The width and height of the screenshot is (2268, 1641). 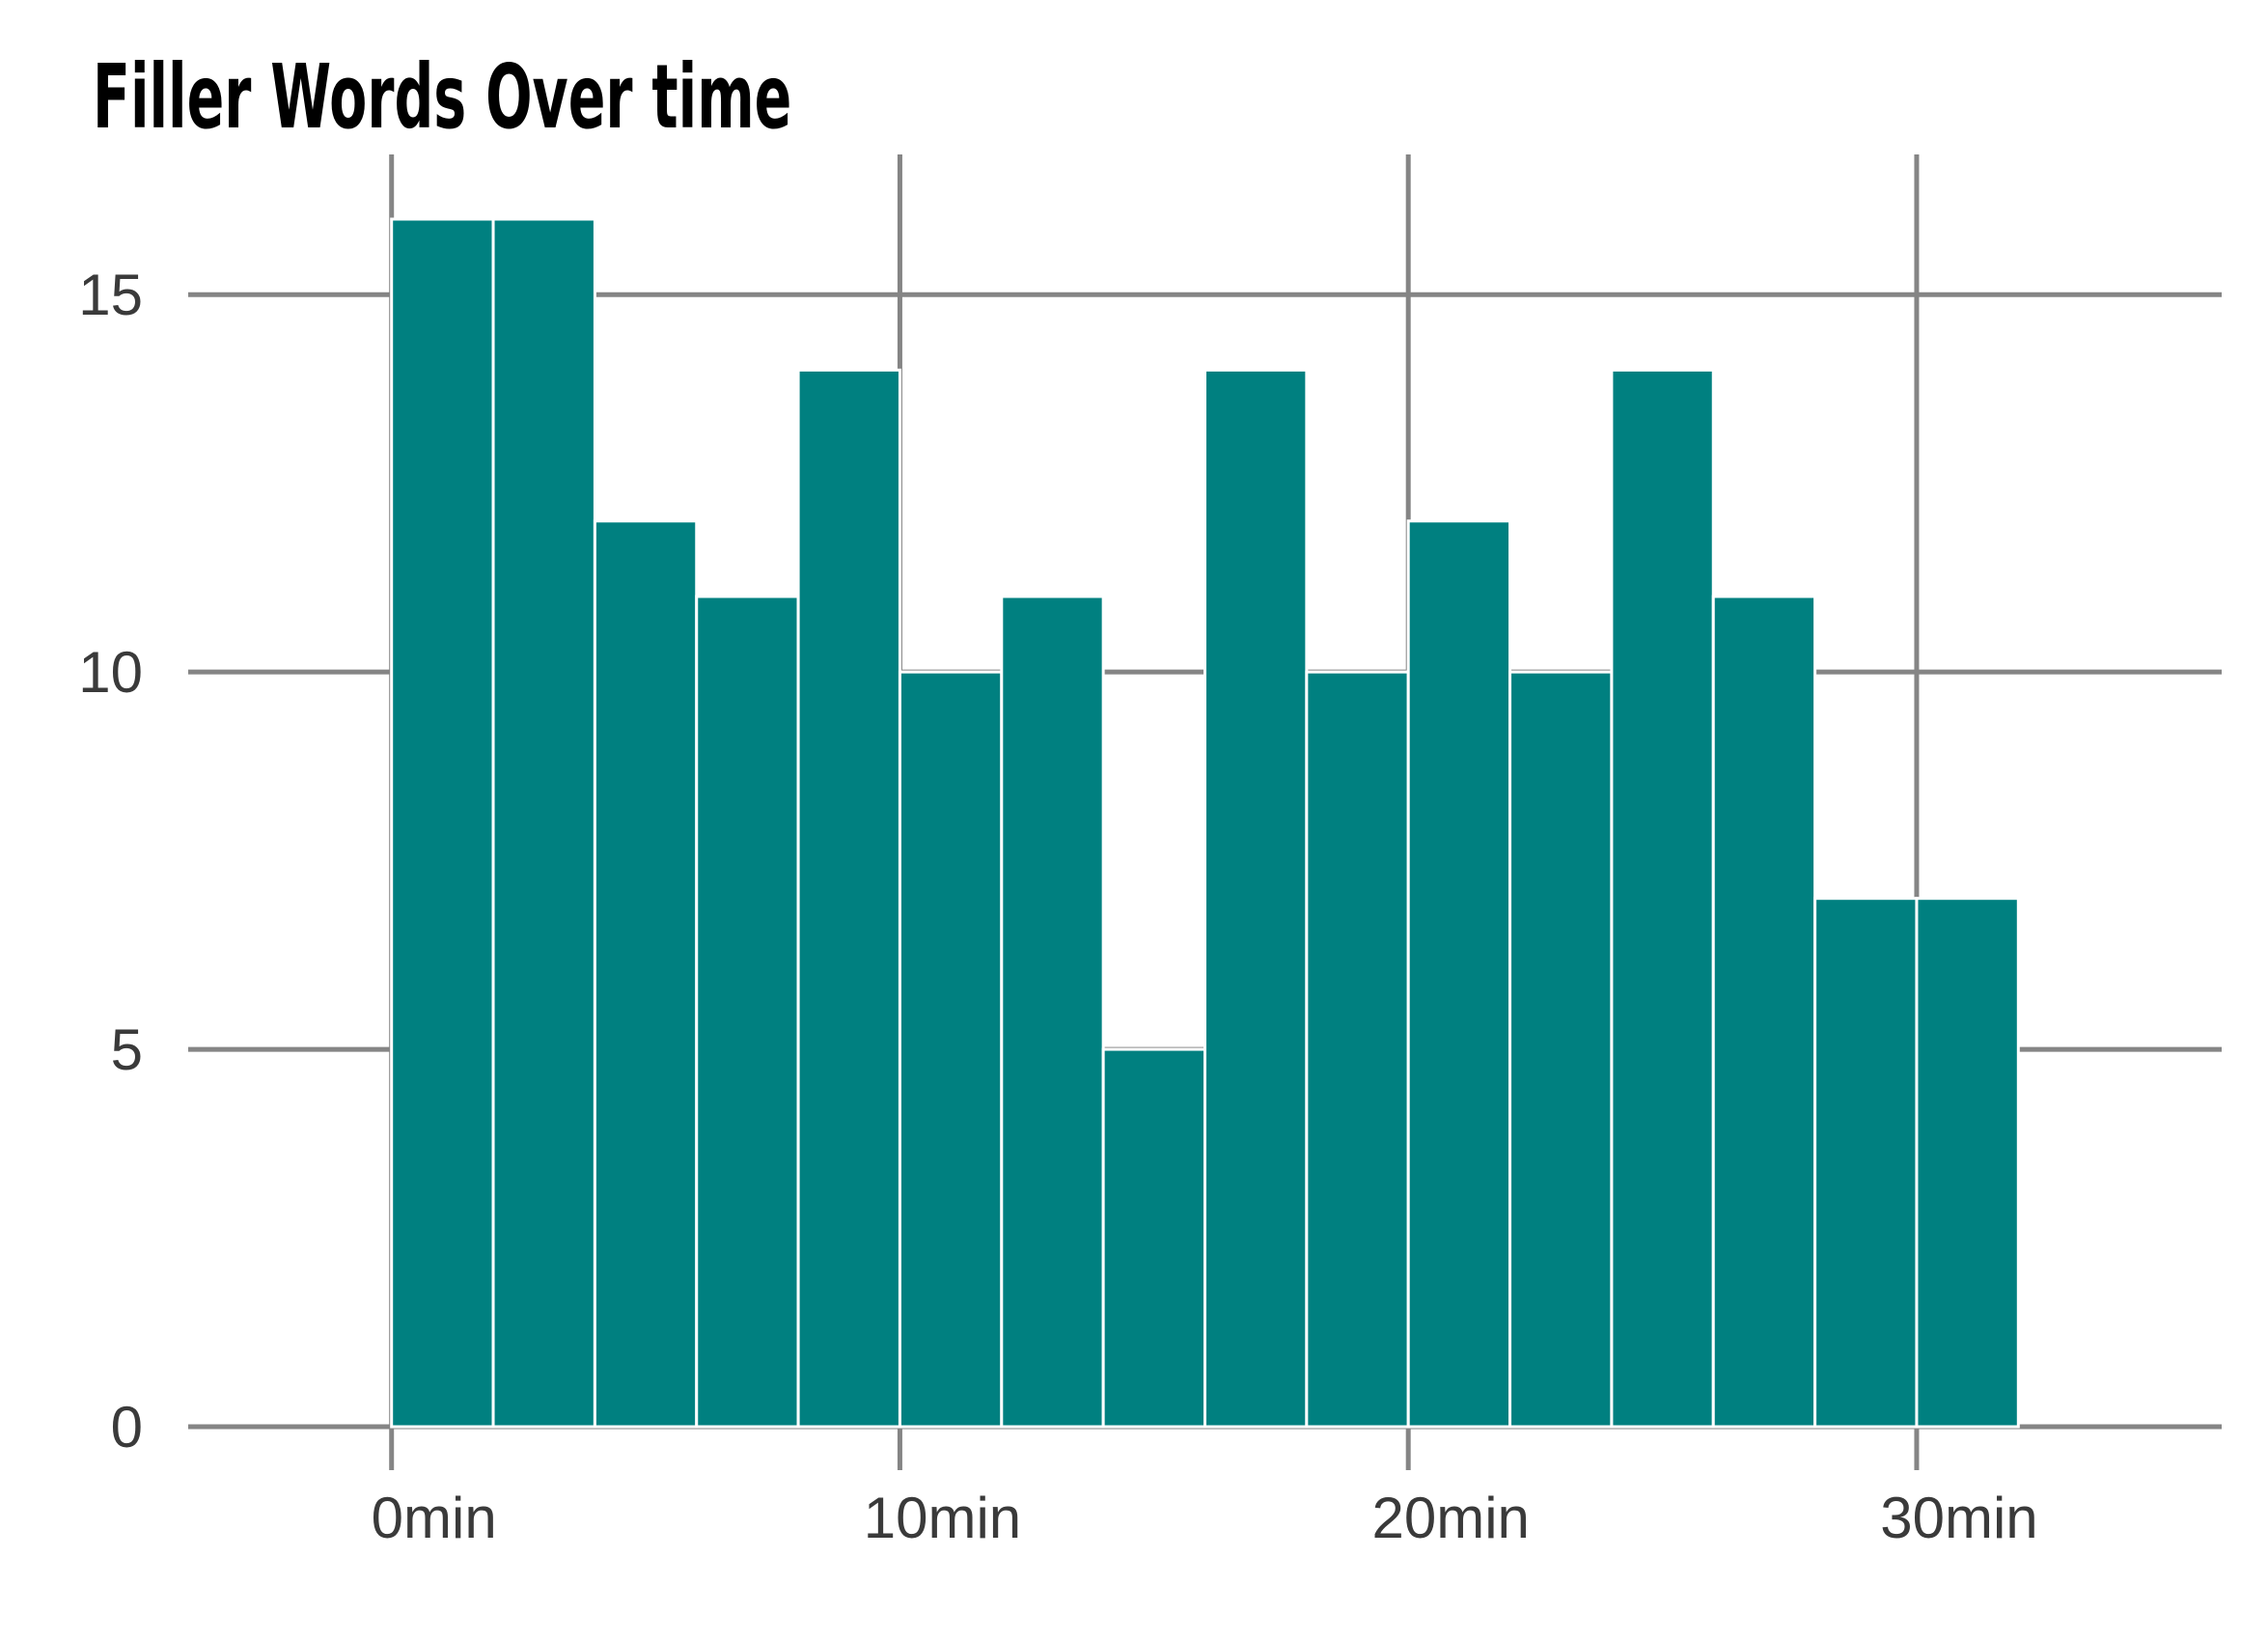 What do you see at coordinates (110, 295) in the screenshot?
I see `y-tick-label: 15` at bounding box center [110, 295].